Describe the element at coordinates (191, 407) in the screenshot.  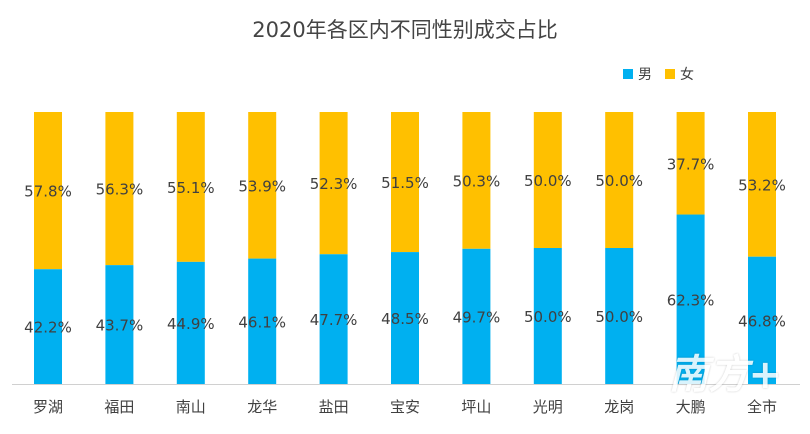
I see `x-tick-label-2: 南山` at that location.